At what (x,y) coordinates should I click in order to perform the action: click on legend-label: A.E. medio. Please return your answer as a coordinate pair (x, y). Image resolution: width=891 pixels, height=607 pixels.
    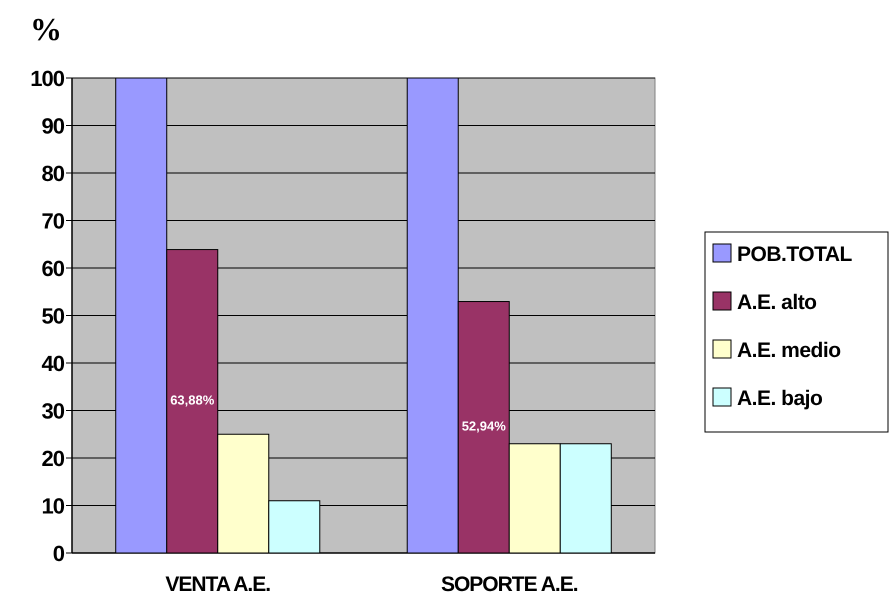
    Looking at the image, I should click on (789, 350).